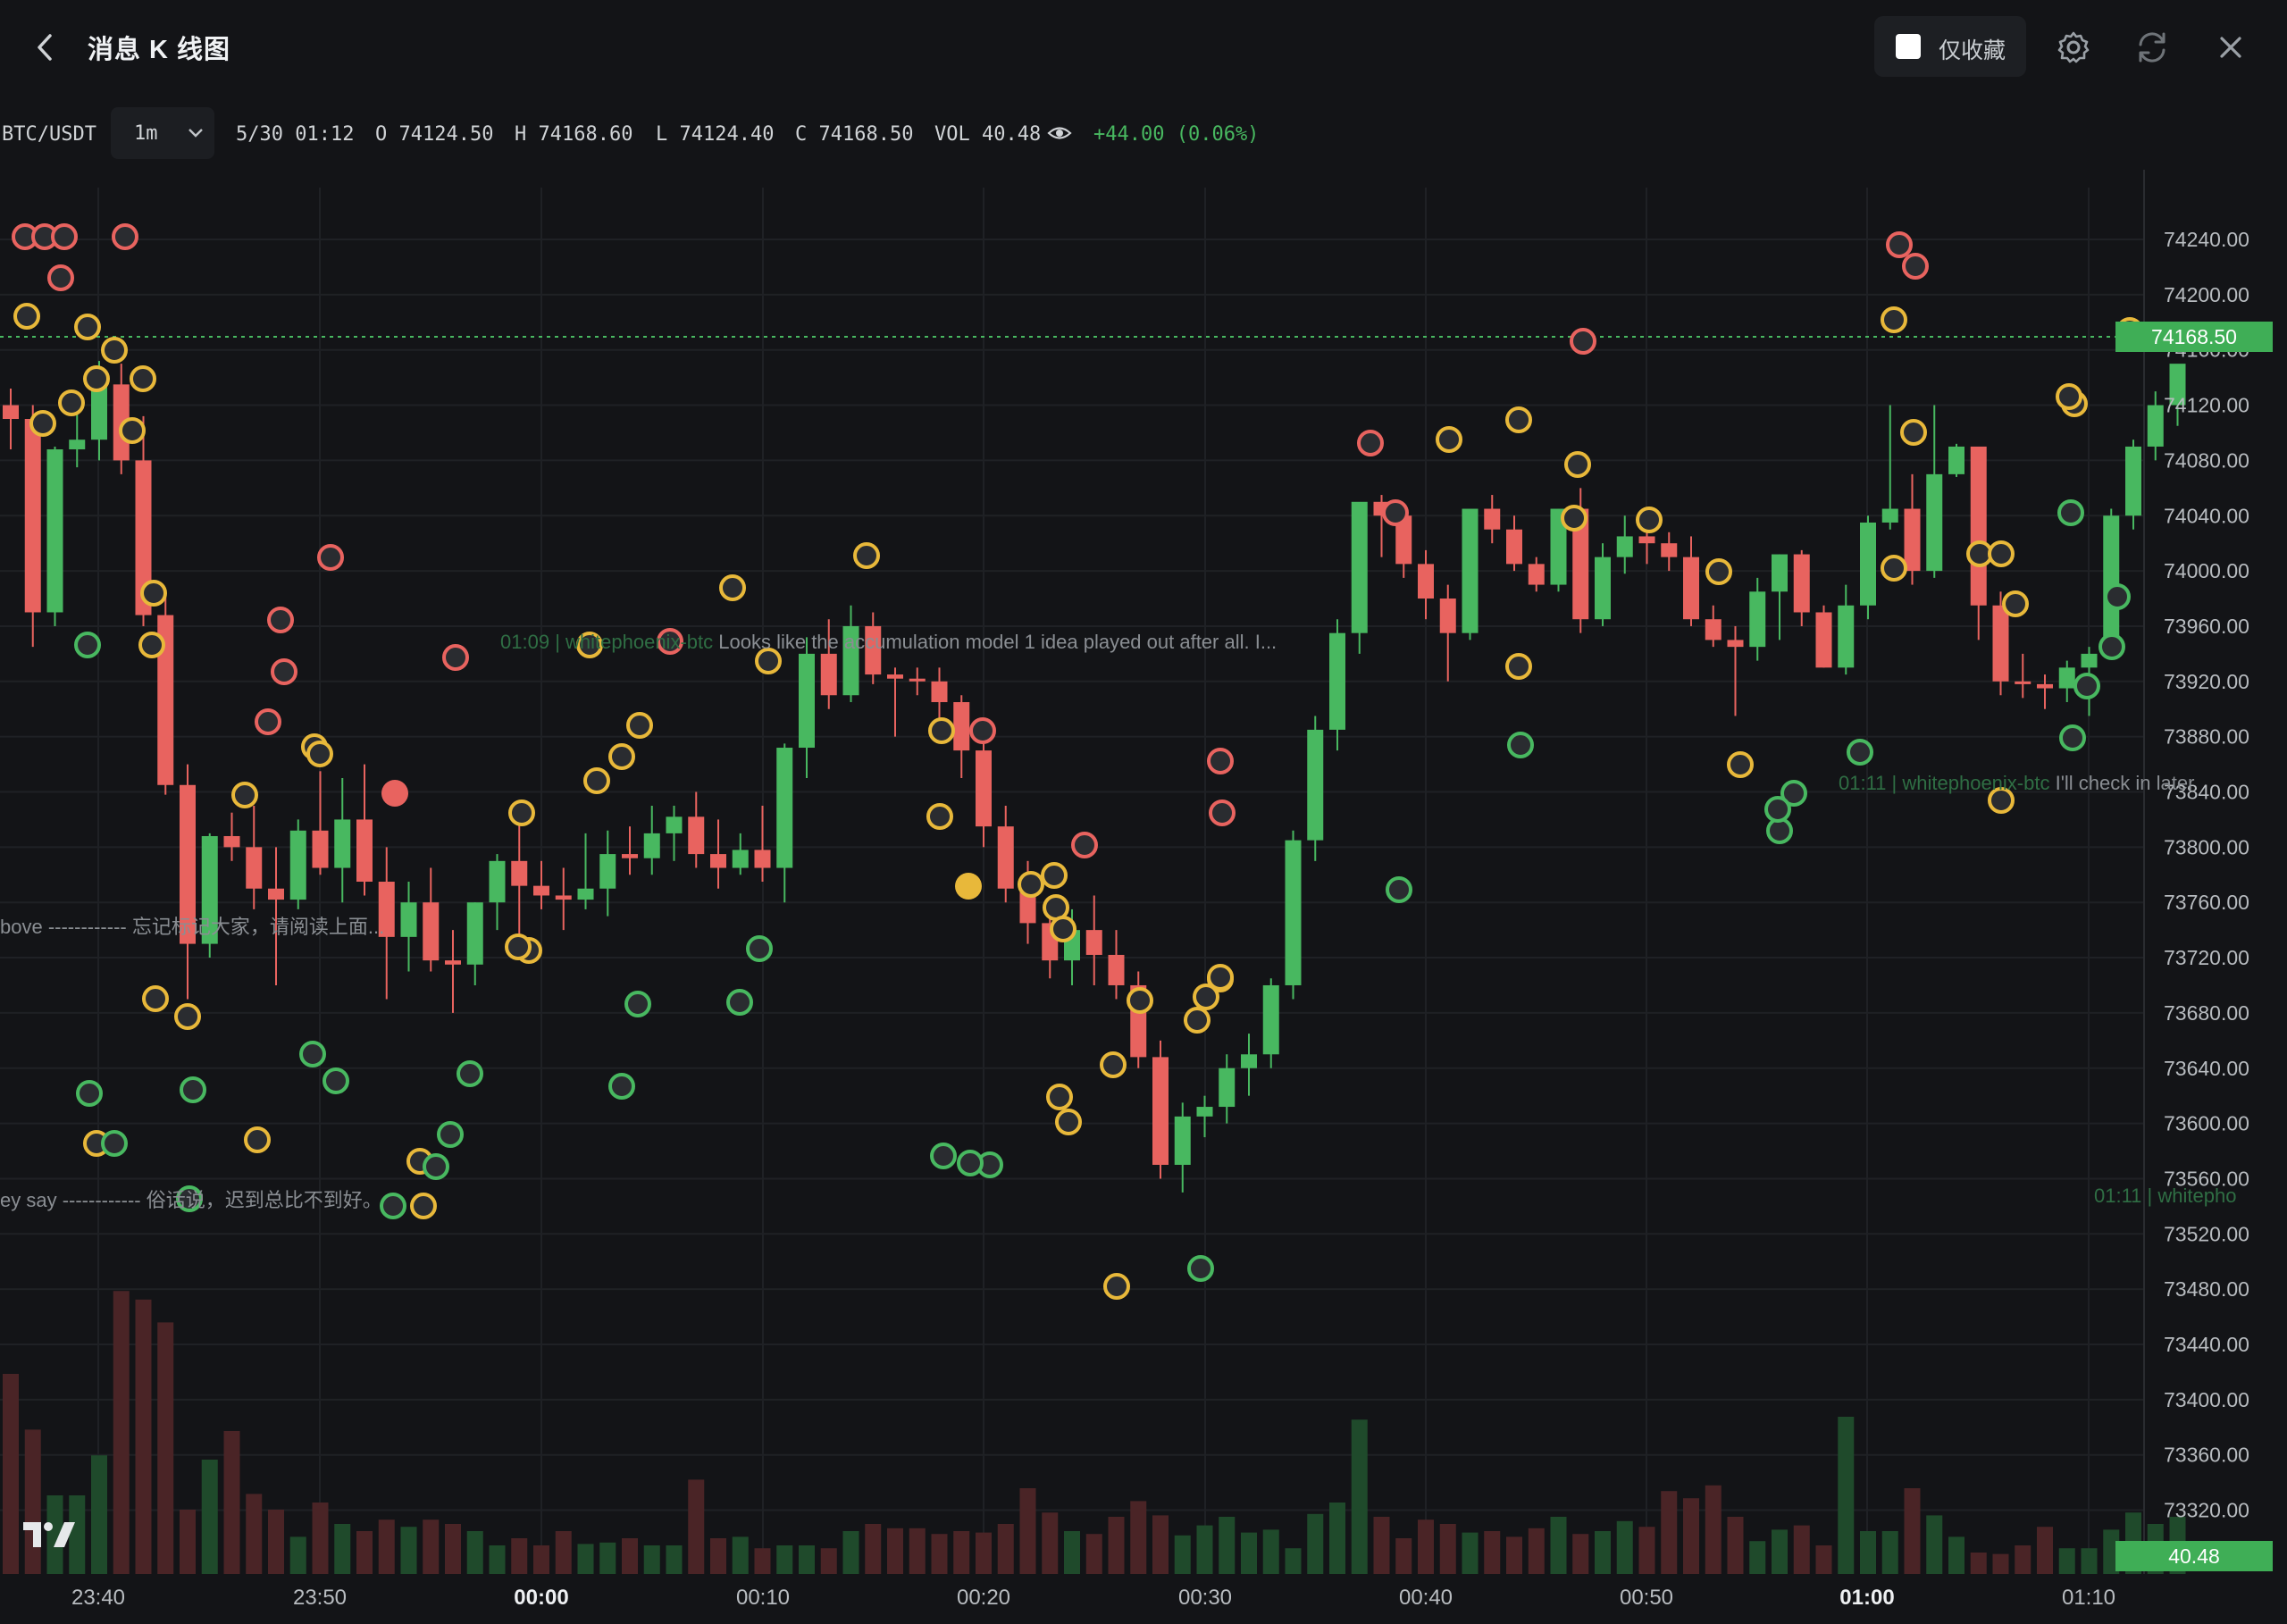  I want to click on tradingview-logo, so click(49, 1534).